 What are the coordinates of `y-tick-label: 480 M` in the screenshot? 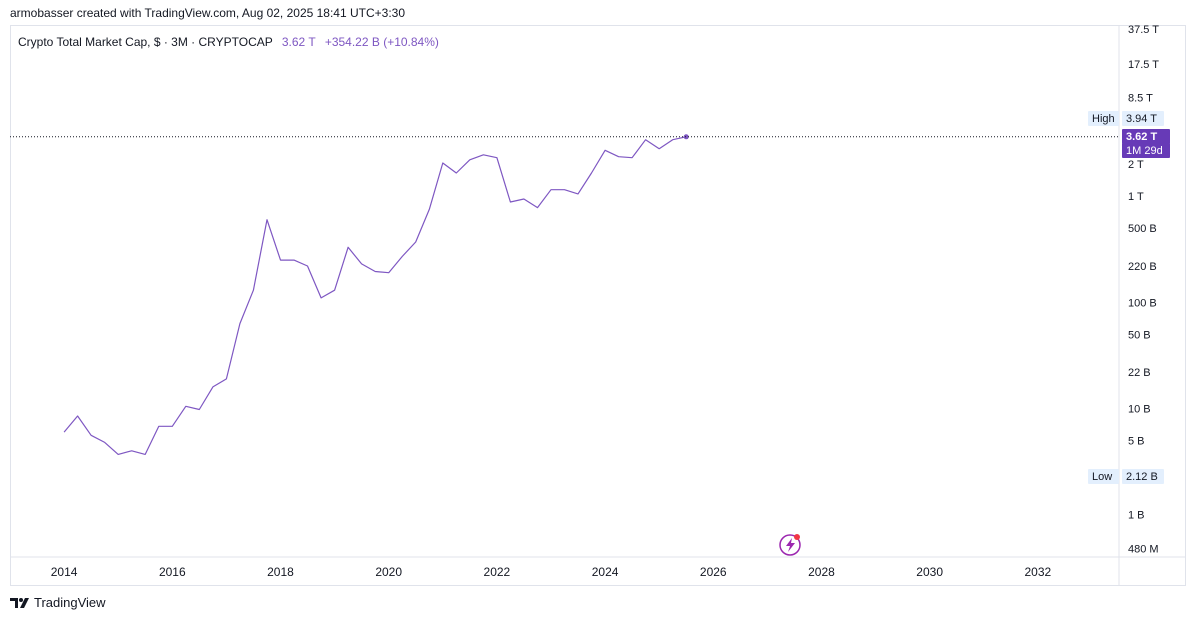 It's located at (1143, 550).